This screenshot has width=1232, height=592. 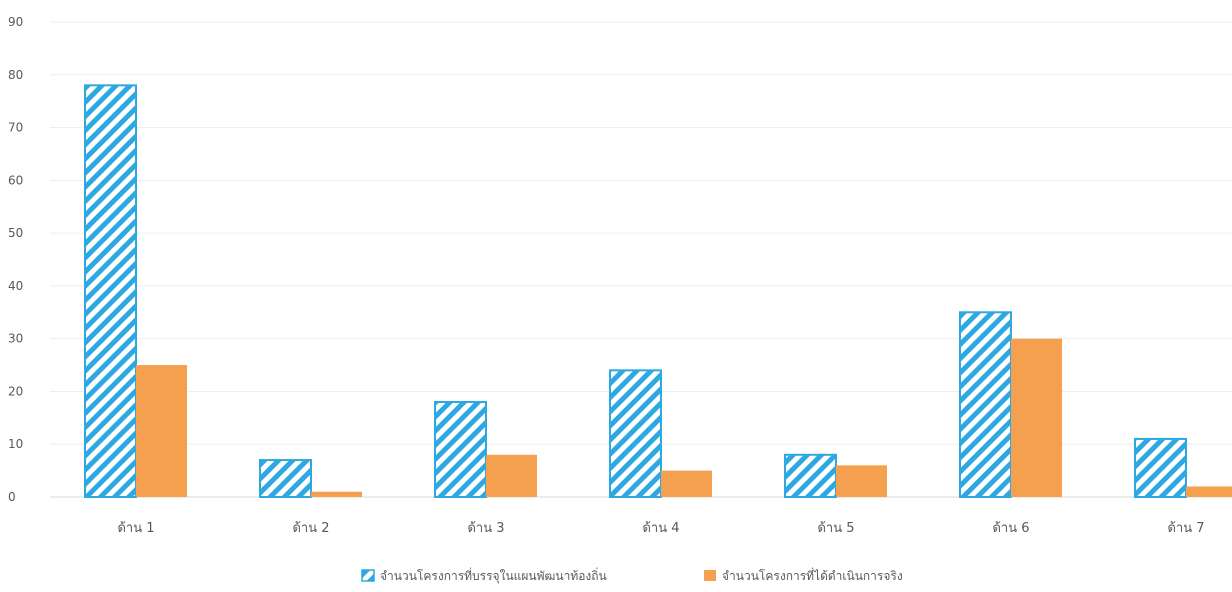 What do you see at coordinates (15, 233) in the screenshot?
I see `y-tick-label: 50` at bounding box center [15, 233].